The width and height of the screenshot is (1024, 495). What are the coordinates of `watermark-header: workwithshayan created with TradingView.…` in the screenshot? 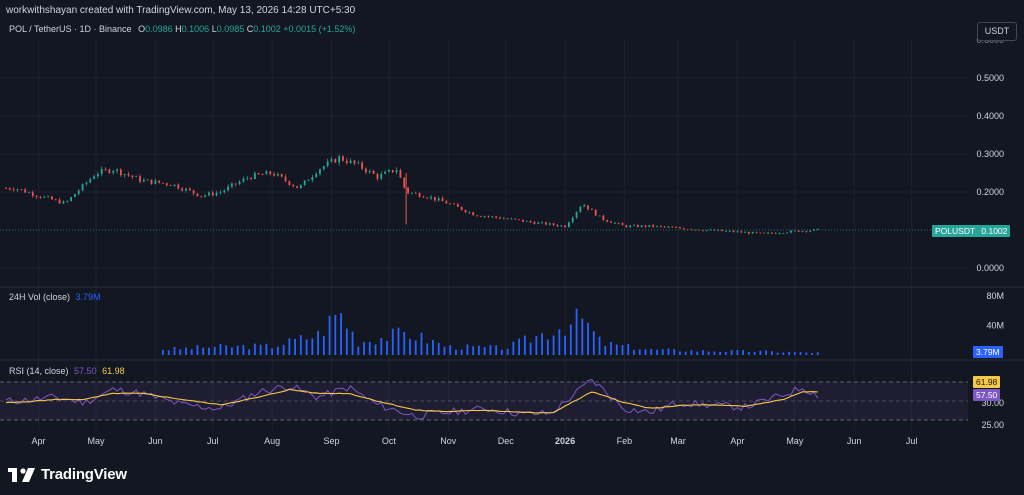 It's located at (181, 10).